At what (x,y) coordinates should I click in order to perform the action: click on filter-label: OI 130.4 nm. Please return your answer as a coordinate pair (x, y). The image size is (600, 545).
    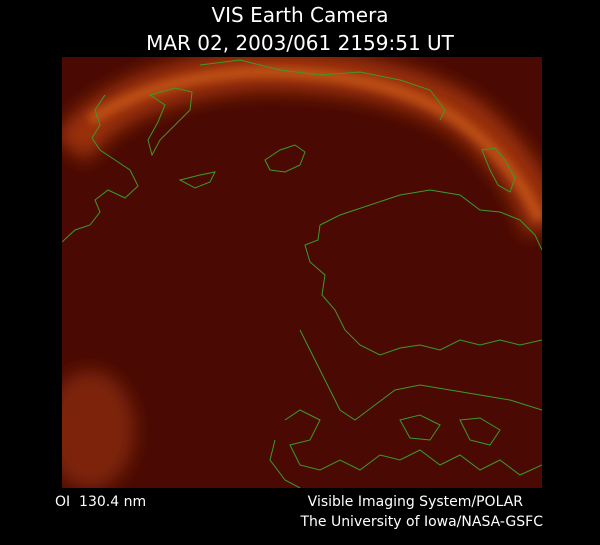
    Looking at the image, I should click on (100, 502).